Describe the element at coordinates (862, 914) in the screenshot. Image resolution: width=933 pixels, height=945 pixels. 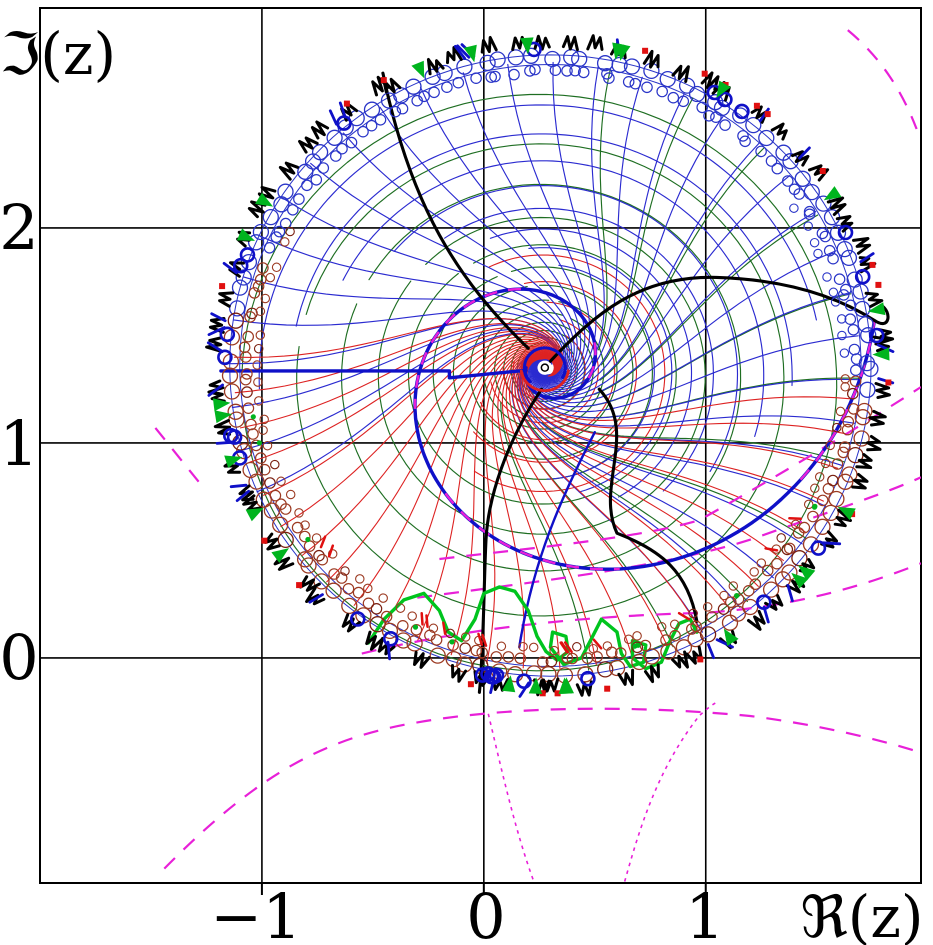
I see `x-axis-label: ℜ(z)` at that location.